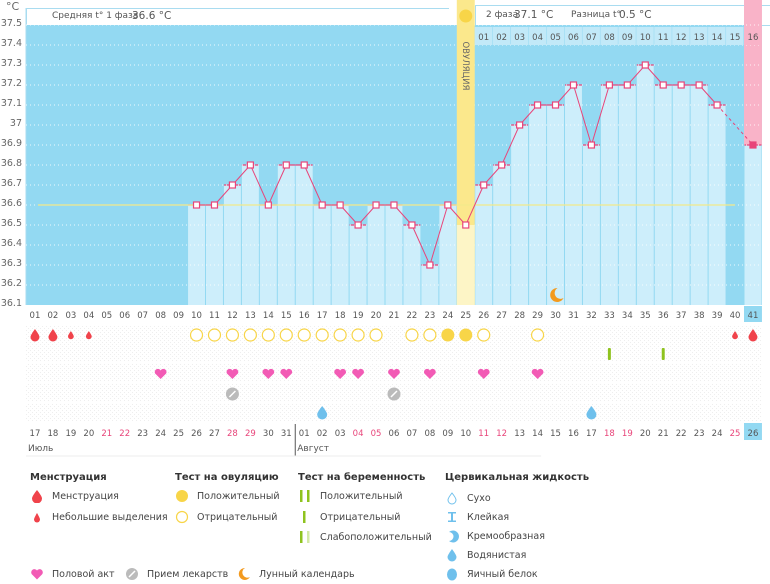 This screenshot has height=584, width=770. I want to click on y-tick-label: 36.4, so click(11, 243).